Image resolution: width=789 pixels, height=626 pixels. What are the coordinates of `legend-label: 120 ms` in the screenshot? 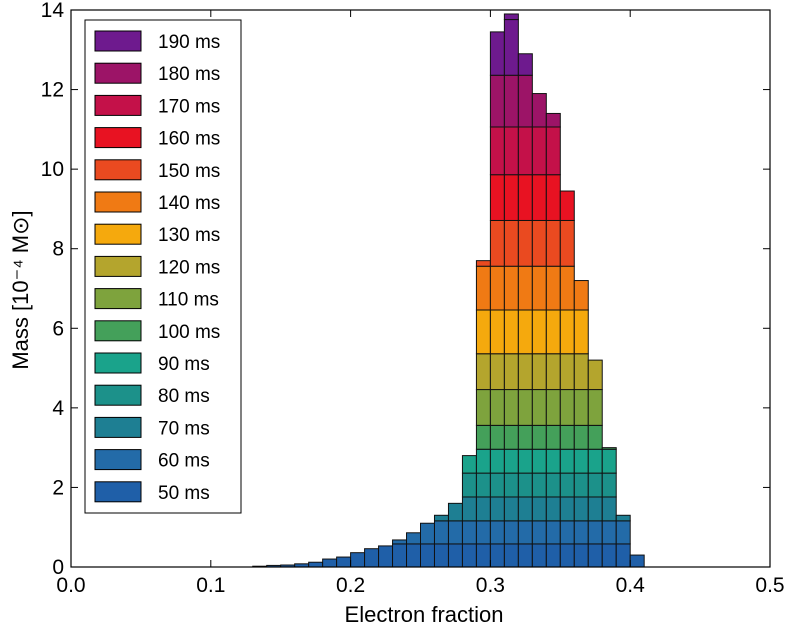 It's located at (189, 267).